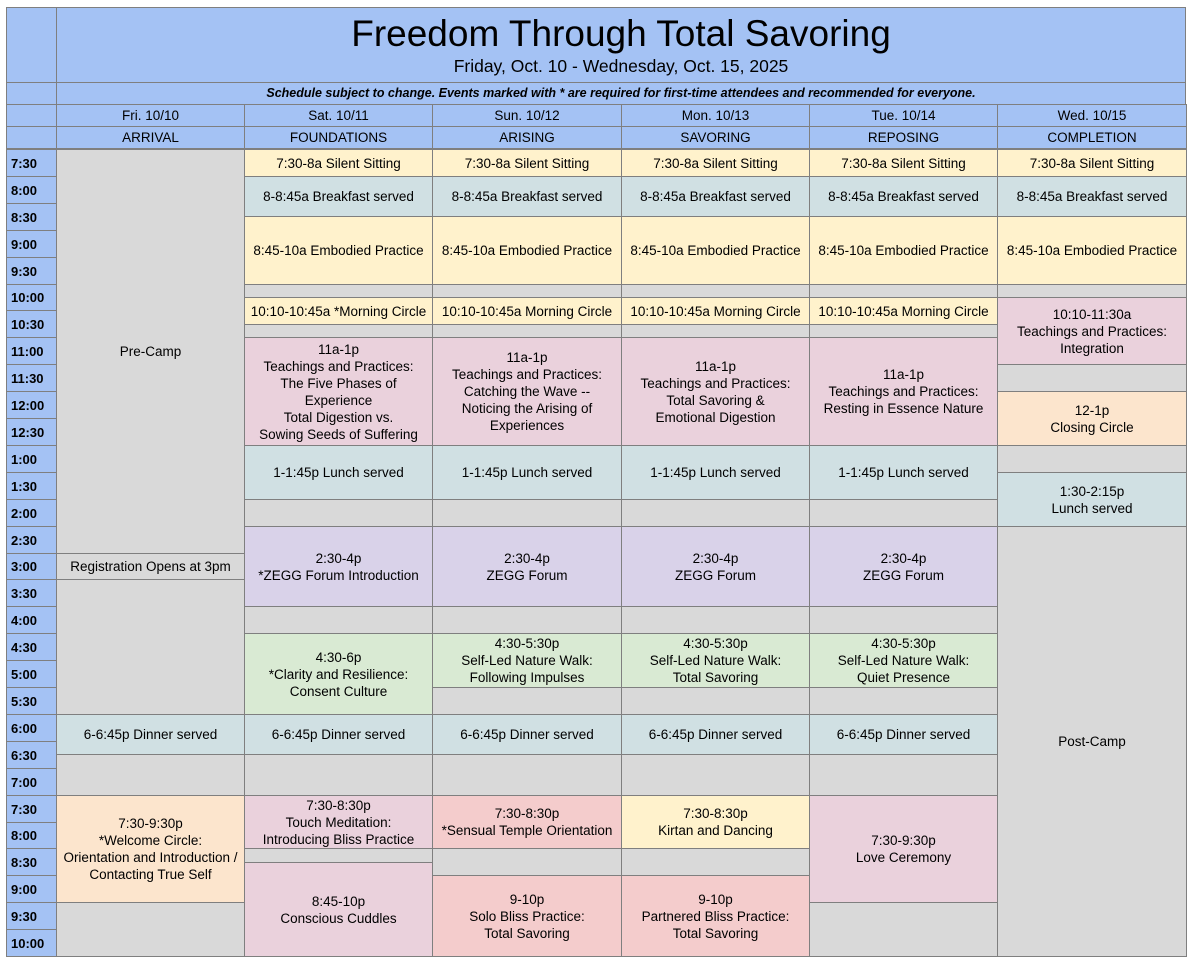 The width and height of the screenshot is (1194, 963). Describe the element at coordinates (715, 196) in the screenshot. I see `event-line: 8-8:45a Breakfast served` at that location.